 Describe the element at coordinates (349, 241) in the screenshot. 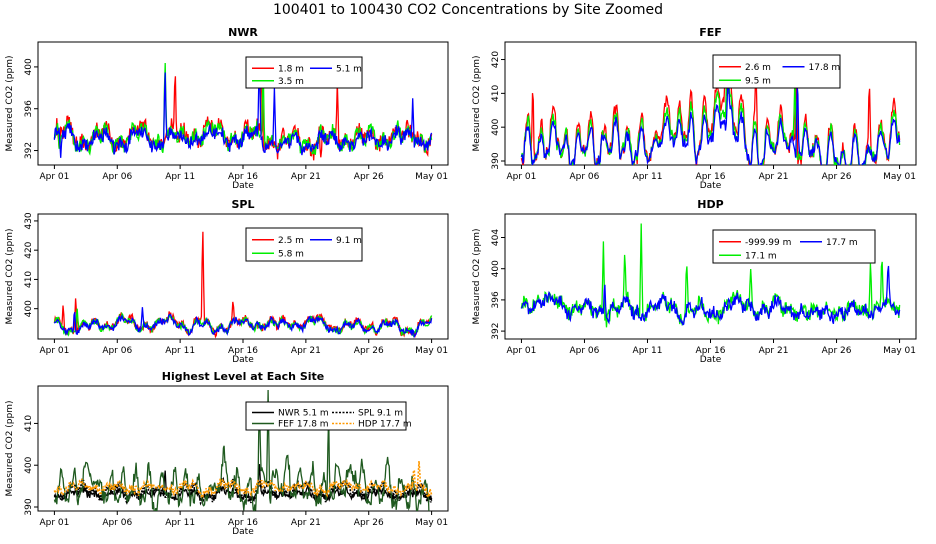

I see `legend-entry-label: 9.1 m` at that location.